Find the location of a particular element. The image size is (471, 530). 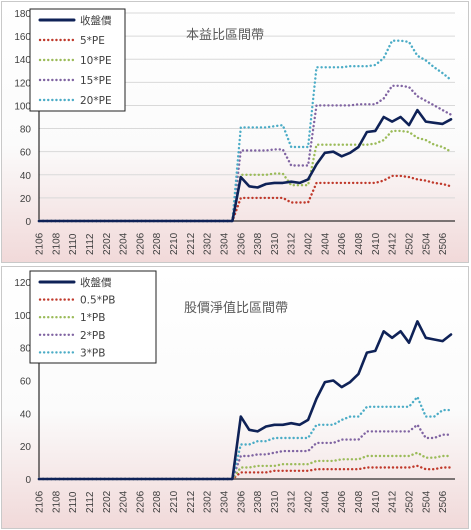

y-tick-label: 160 is located at coordinates (22, 37).